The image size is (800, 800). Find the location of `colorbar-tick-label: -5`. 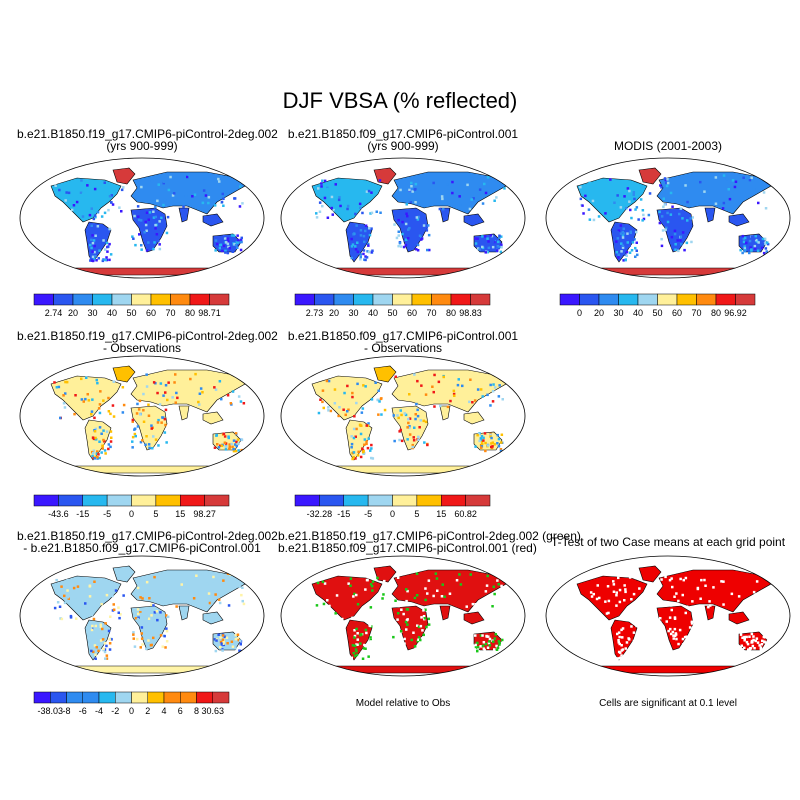

colorbar-tick-label: -5 is located at coordinates (107, 514).